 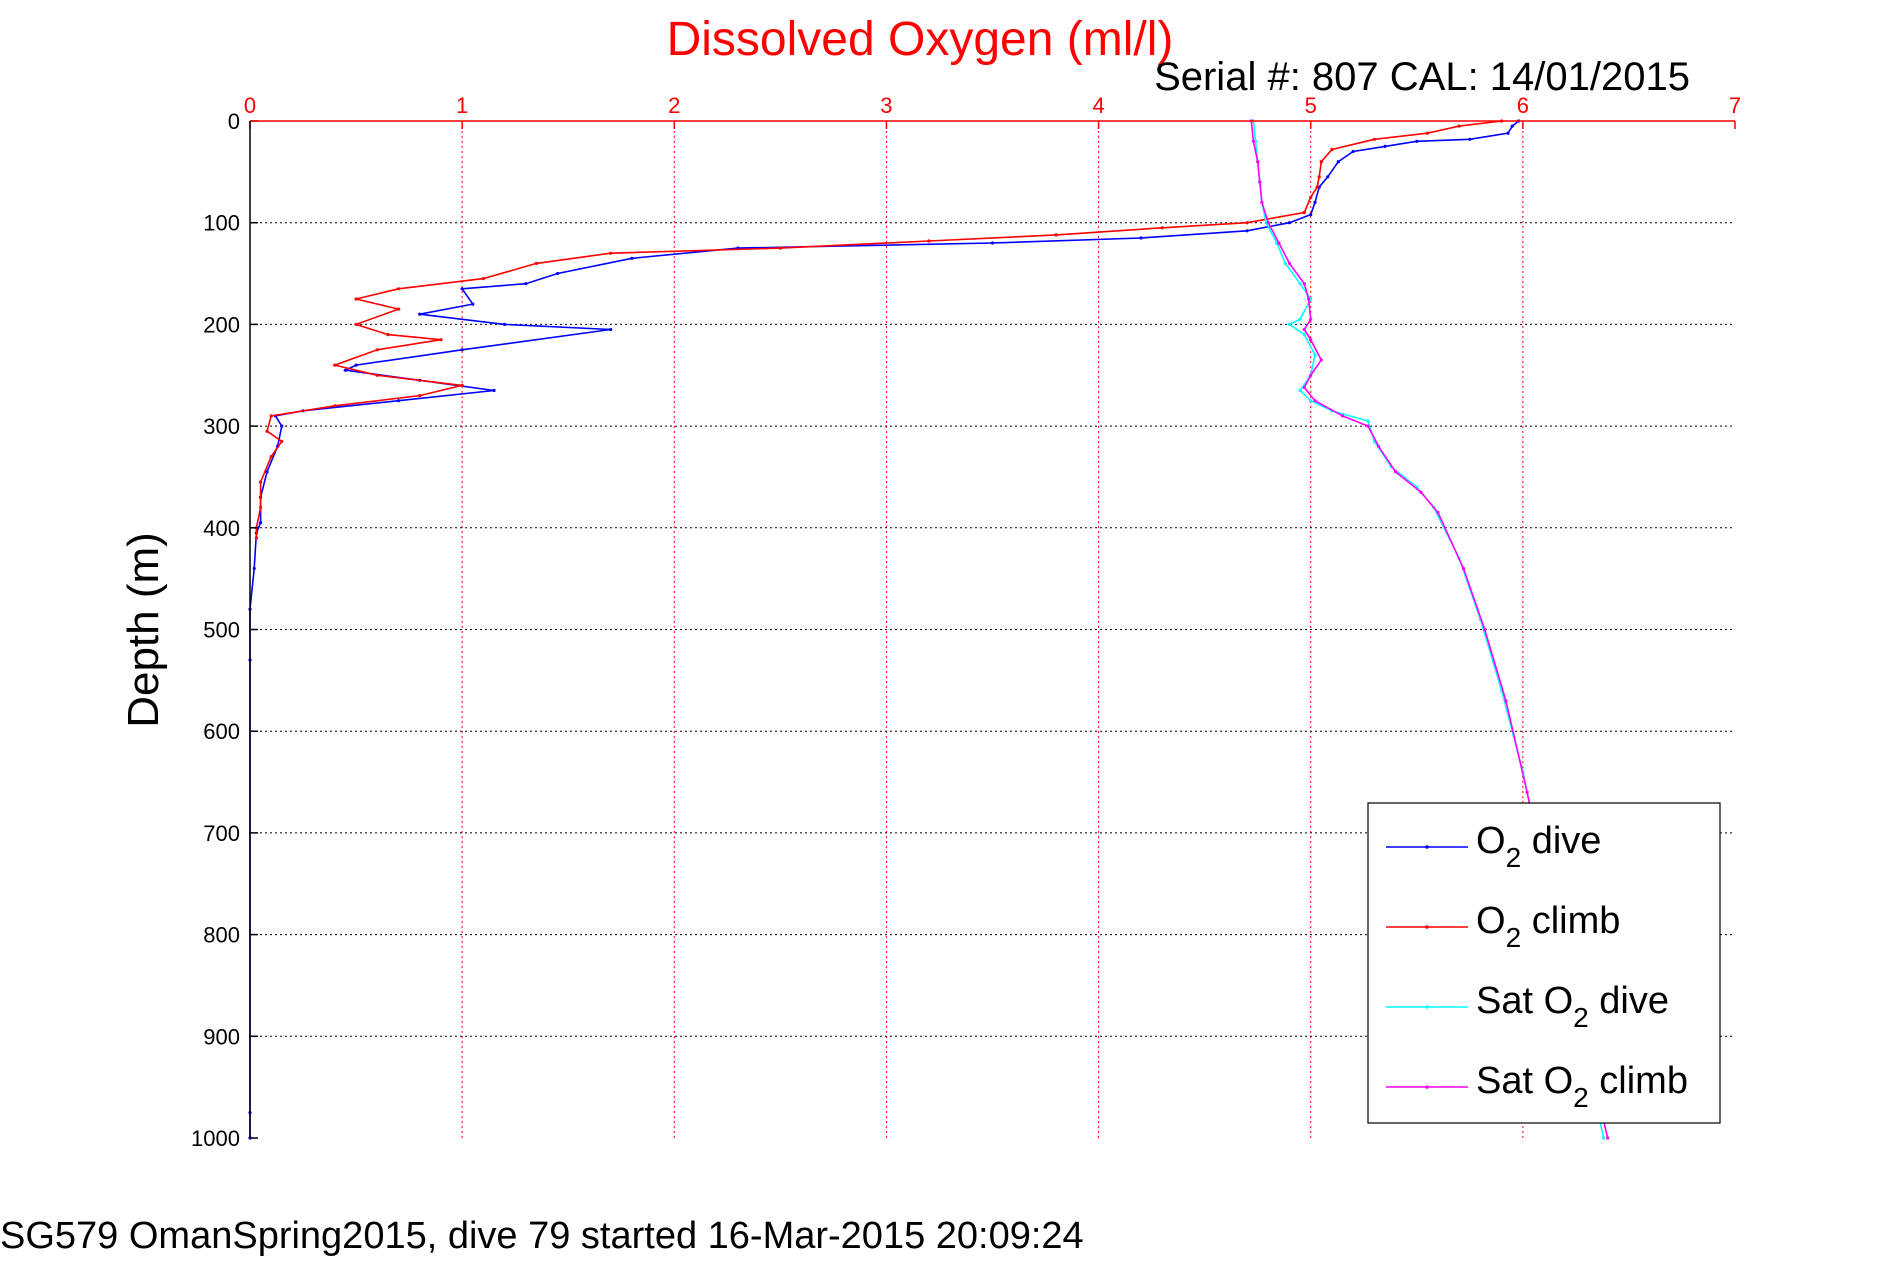 What do you see at coordinates (1491, 841) in the screenshot?
I see `legend-label-main: O` at bounding box center [1491, 841].